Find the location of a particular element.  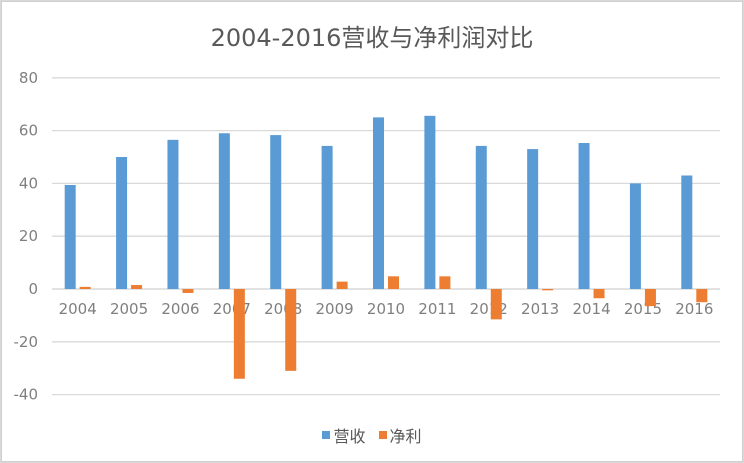

x-tick-label: 2013 is located at coordinates (540, 309).